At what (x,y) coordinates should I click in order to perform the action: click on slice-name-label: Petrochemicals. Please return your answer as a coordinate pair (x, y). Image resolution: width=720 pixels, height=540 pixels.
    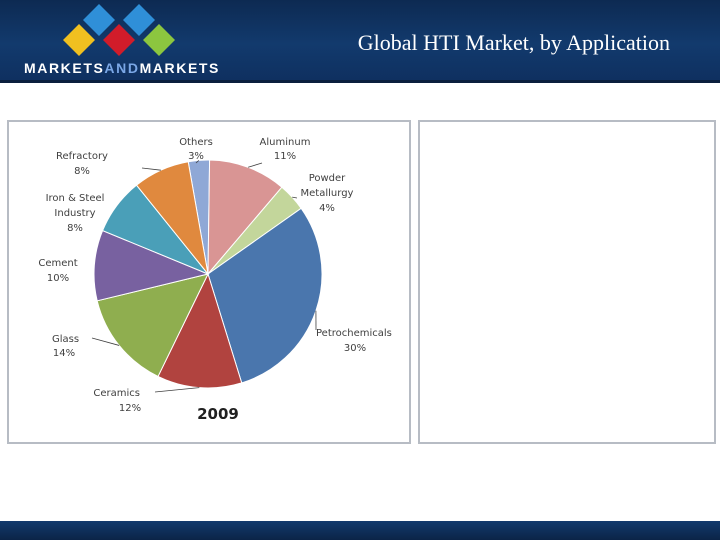
    Looking at the image, I should click on (354, 333).